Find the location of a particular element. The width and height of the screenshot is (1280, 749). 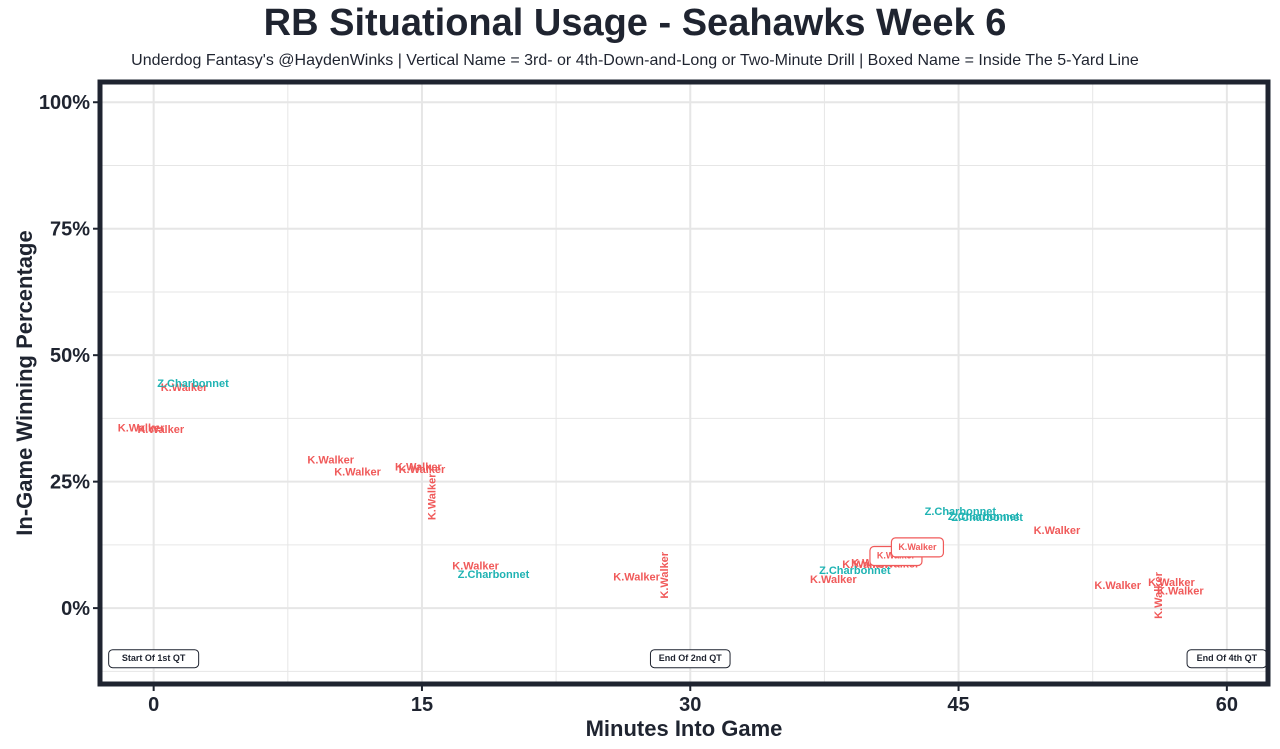

x-tick-label: 30 is located at coordinates (690, 705).